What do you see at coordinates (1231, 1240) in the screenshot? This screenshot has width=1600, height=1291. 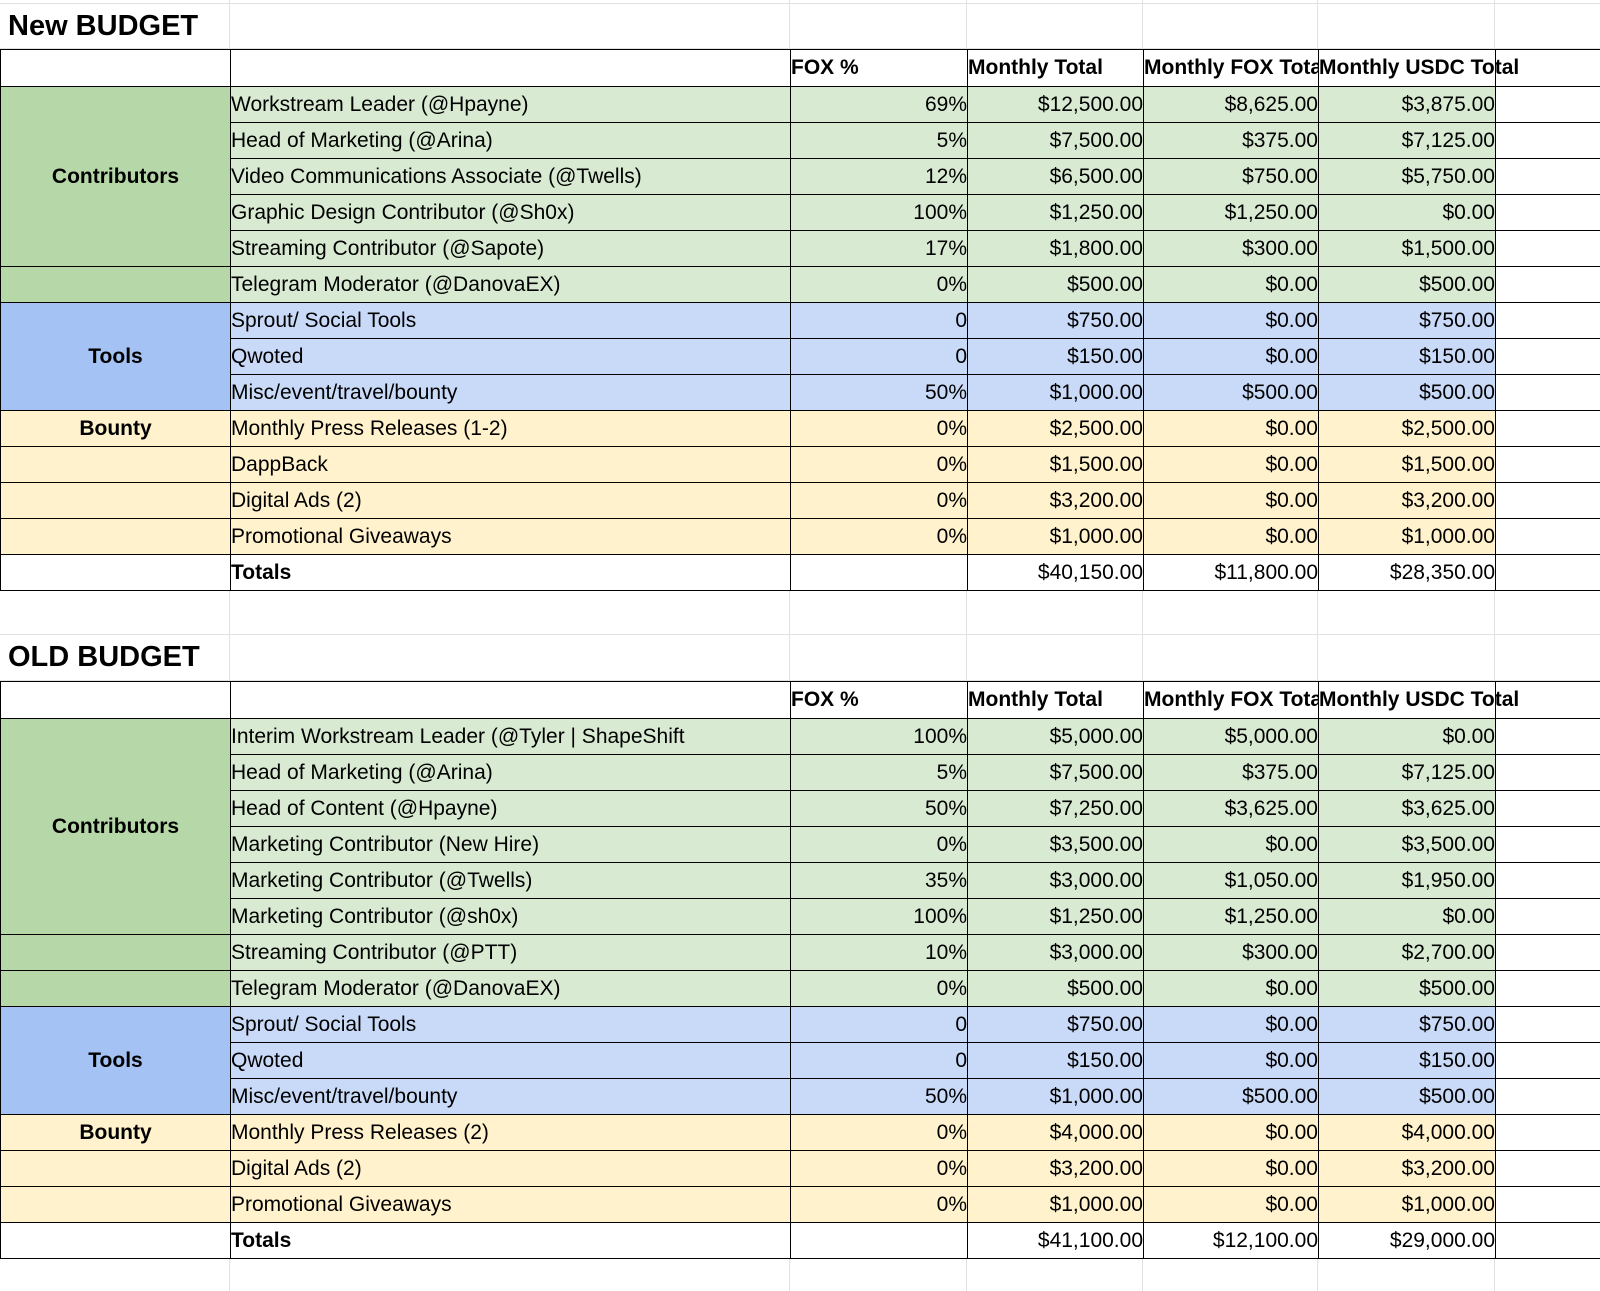 I see `totals-monthly-fox-total: $12,100.00` at bounding box center [1231, 1240].